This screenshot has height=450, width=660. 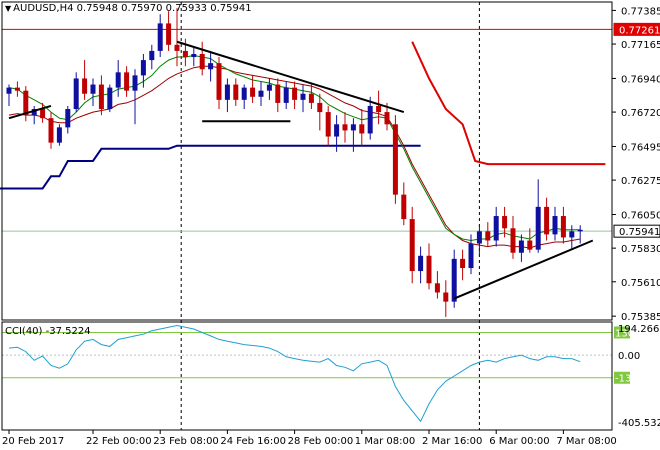 I want to click on time-tick-label-7: 6 Mar 00:00, so click(x=519, y=441).